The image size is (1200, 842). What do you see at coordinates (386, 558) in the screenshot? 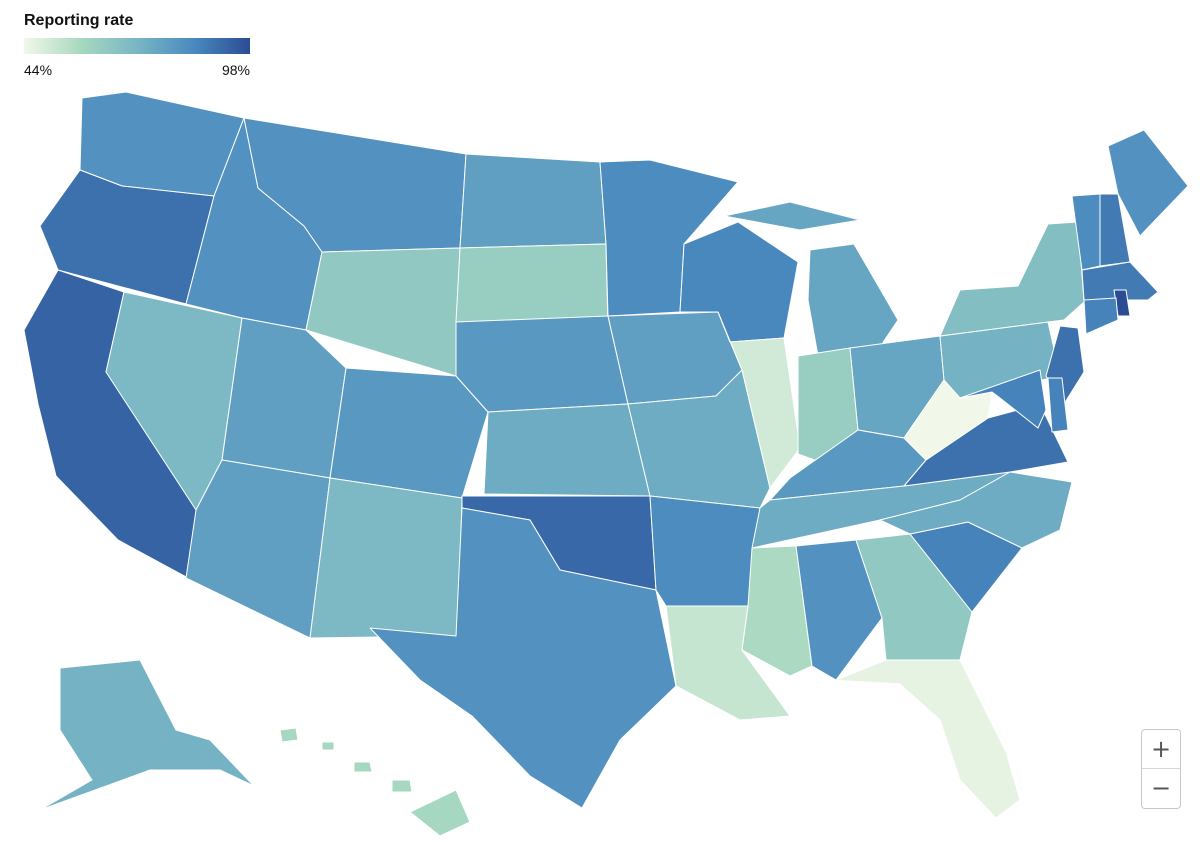
I see `state-nm` at bounding box center [386, 558].